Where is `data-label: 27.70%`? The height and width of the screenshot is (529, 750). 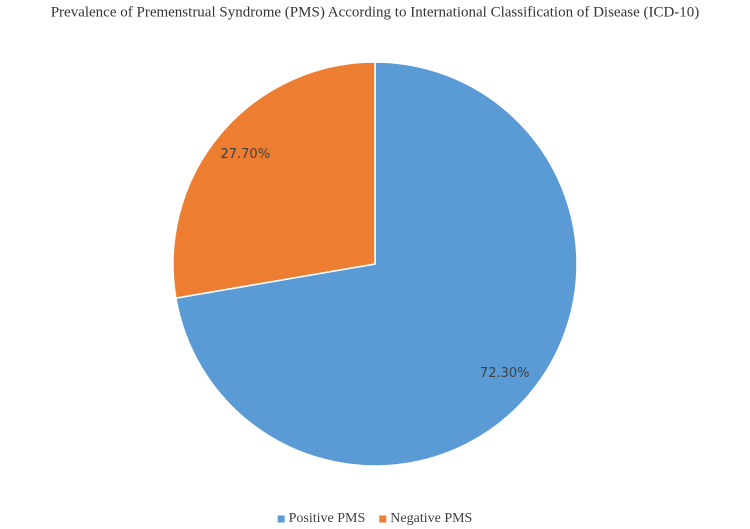 data-label: 27.70% is located at coordinates (245, 154).